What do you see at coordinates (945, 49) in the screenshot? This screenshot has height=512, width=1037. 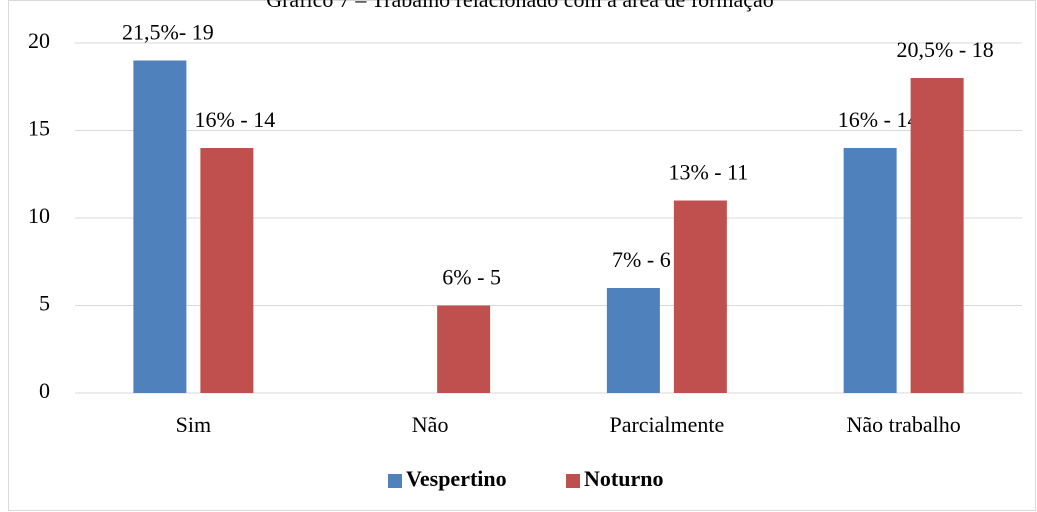 I see `data-label: 20,5% - 18` at bounding box center [945, 49].